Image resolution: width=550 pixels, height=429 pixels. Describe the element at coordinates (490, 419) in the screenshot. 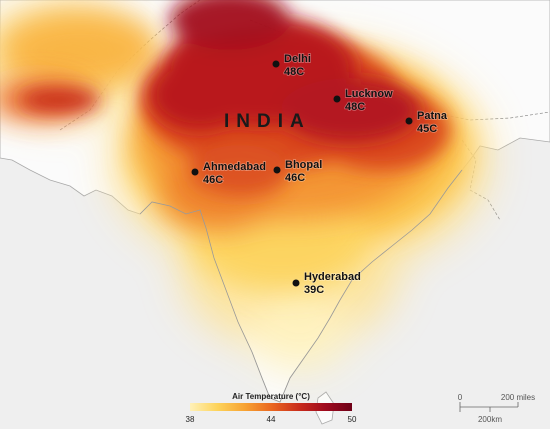

I see `scale-km-label: 200km` at that location.